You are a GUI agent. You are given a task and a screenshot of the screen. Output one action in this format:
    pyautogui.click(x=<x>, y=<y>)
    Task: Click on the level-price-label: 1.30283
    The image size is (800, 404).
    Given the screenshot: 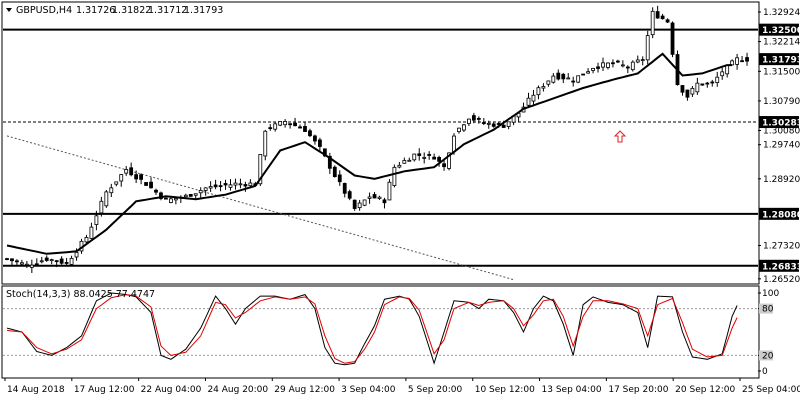 What is the action you would take?
    pyautogui.click(x=781, y=124)
    